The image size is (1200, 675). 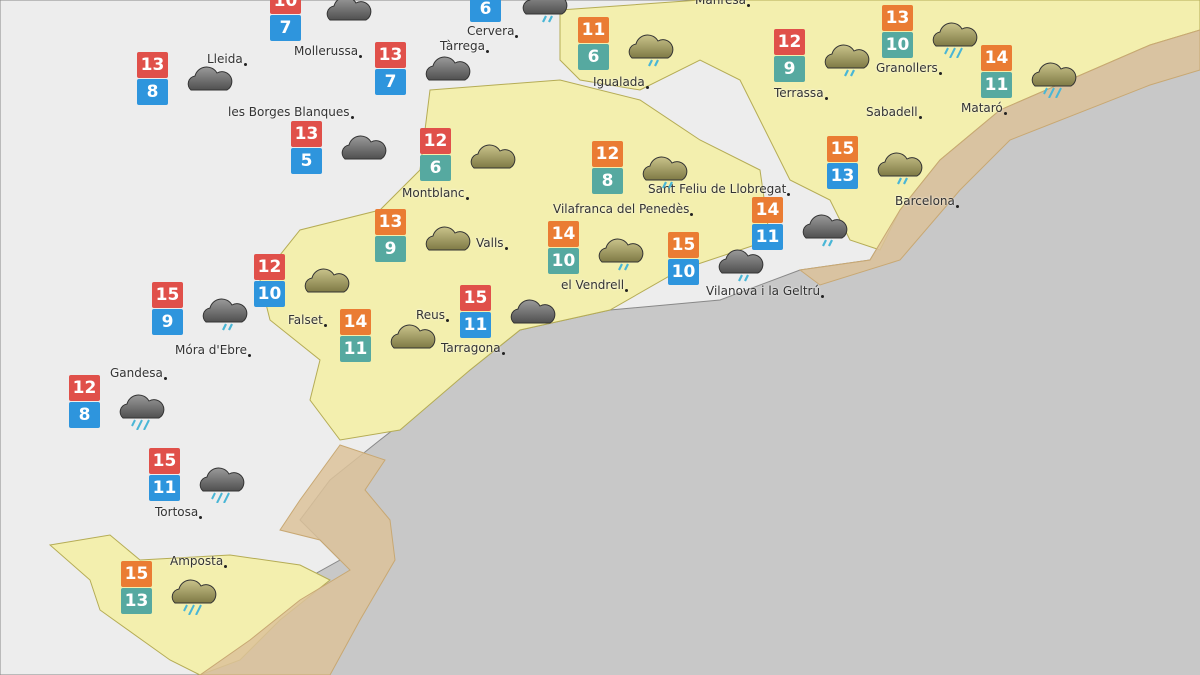 I want to click on temperature-badge: 13 7, so click(x=390, y=68).